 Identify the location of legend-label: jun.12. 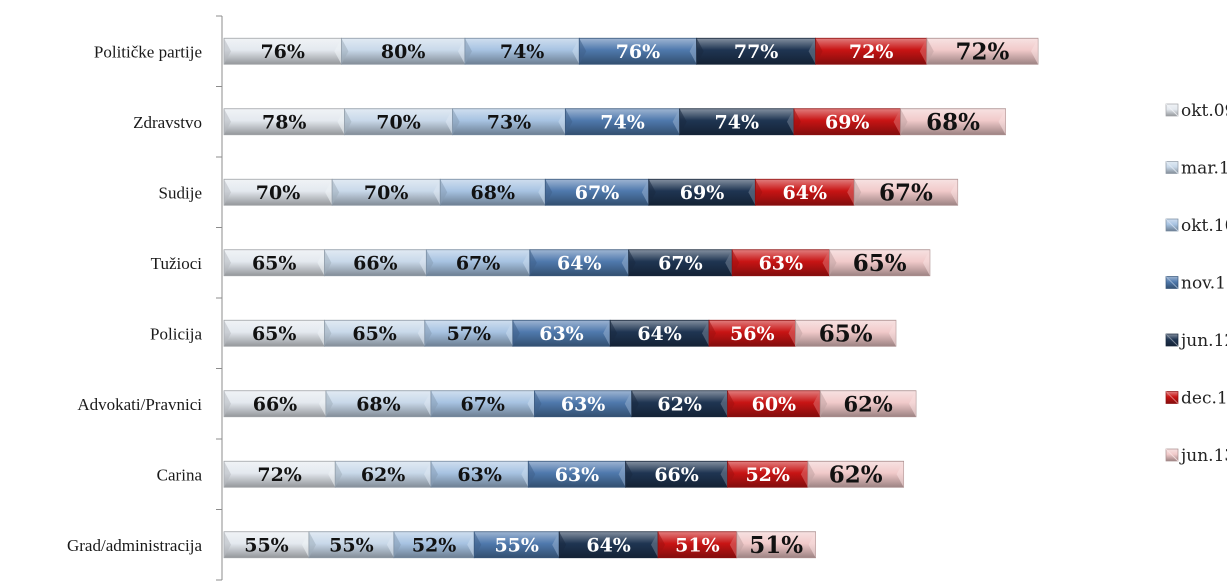
(1203, 341).